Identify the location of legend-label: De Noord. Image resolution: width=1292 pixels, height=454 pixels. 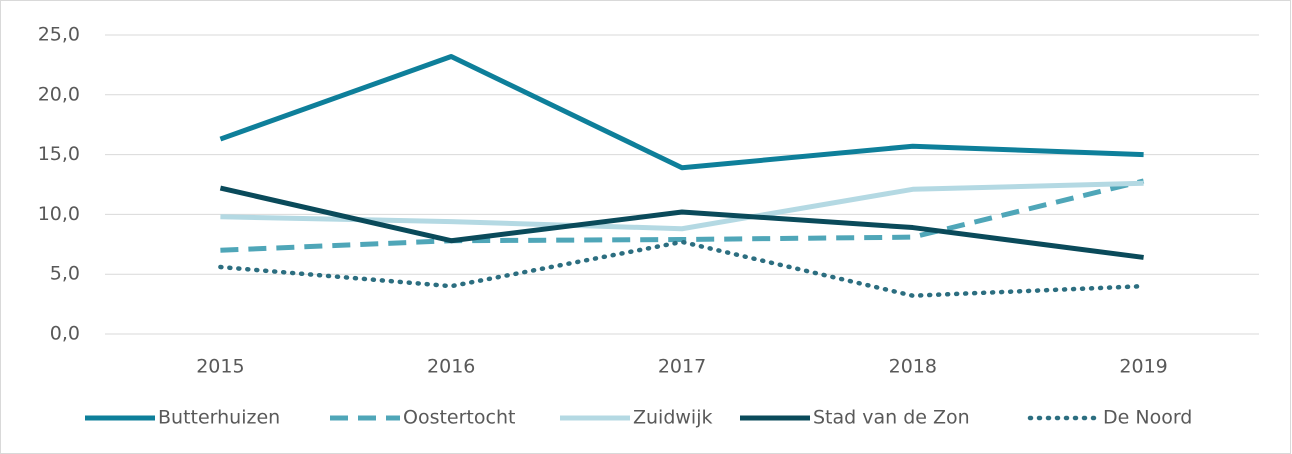
(1147, 418).